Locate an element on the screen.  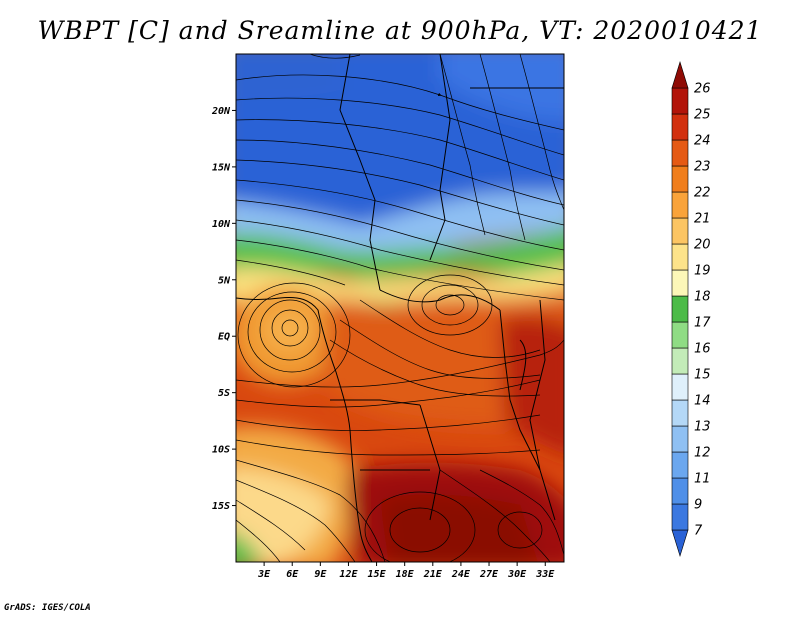
colorbar-label: 16 is located at coordinates (702, 349).